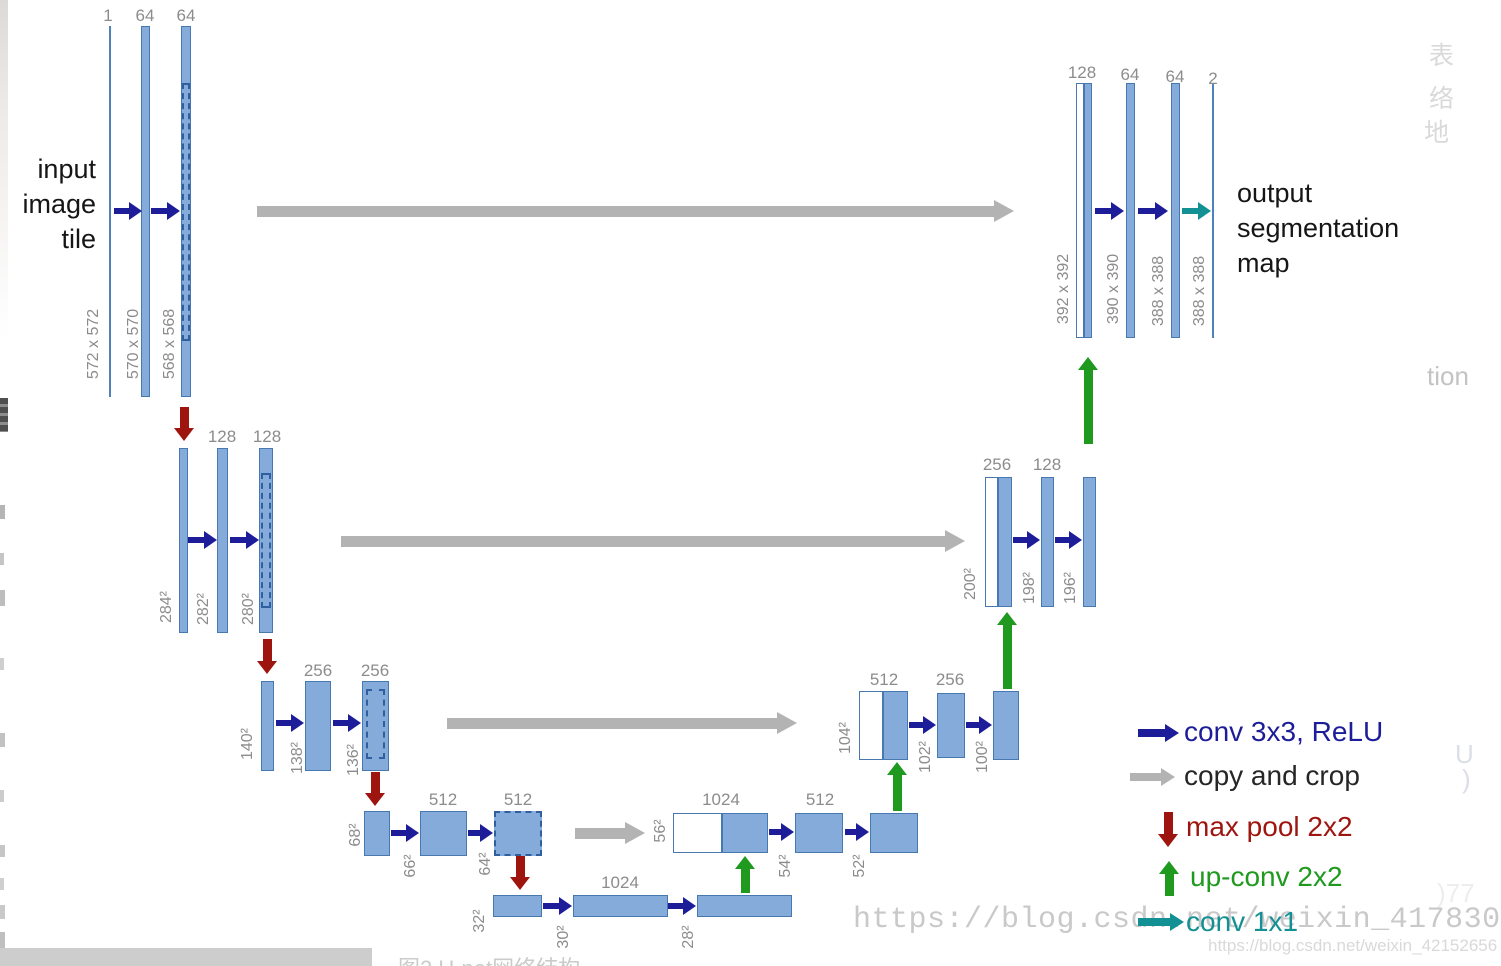 The height and width of the screenshot is (966, 1501). Describe the element at coordinates (1161, 922) in the screenshot. I see `legend-conv1x1-arrow` at that location.